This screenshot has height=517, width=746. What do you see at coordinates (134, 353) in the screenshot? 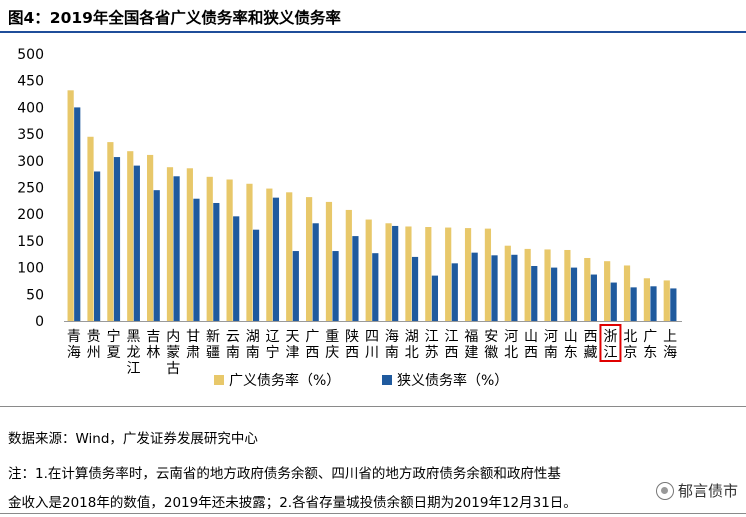
I see `x-category-label: 黑龙江` at bounding box center [134, 353].